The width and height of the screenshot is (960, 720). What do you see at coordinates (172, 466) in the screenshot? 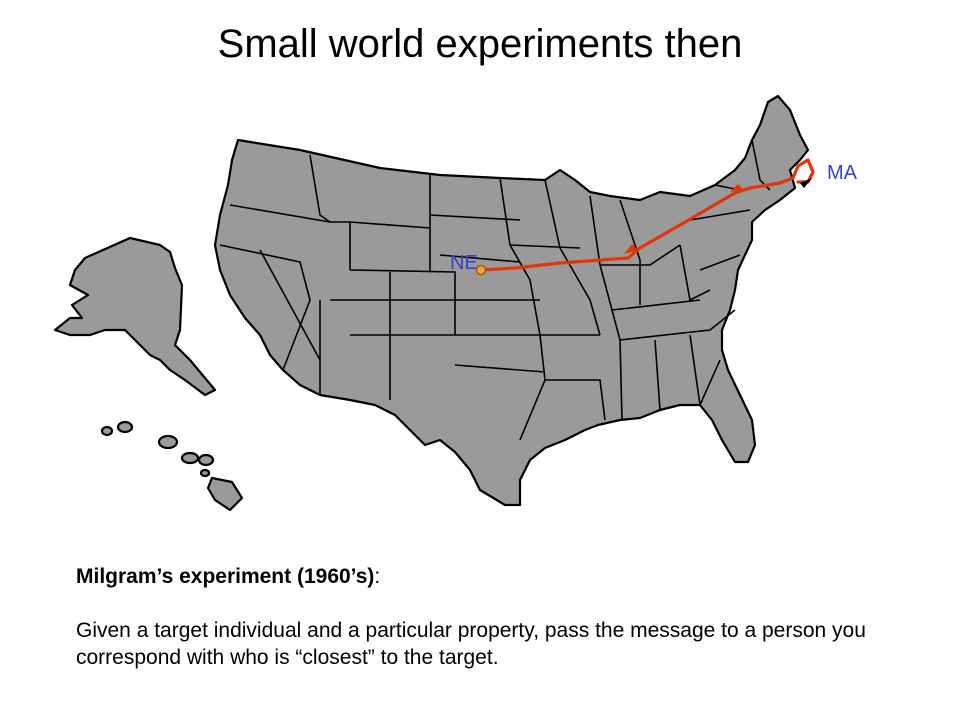
I see `hawaii` at bounding box center [172, 466].